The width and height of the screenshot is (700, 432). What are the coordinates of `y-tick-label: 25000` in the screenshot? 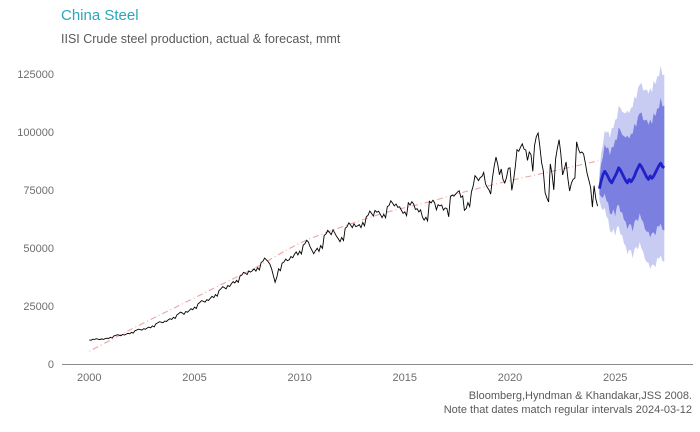 It's located at (38, 307).